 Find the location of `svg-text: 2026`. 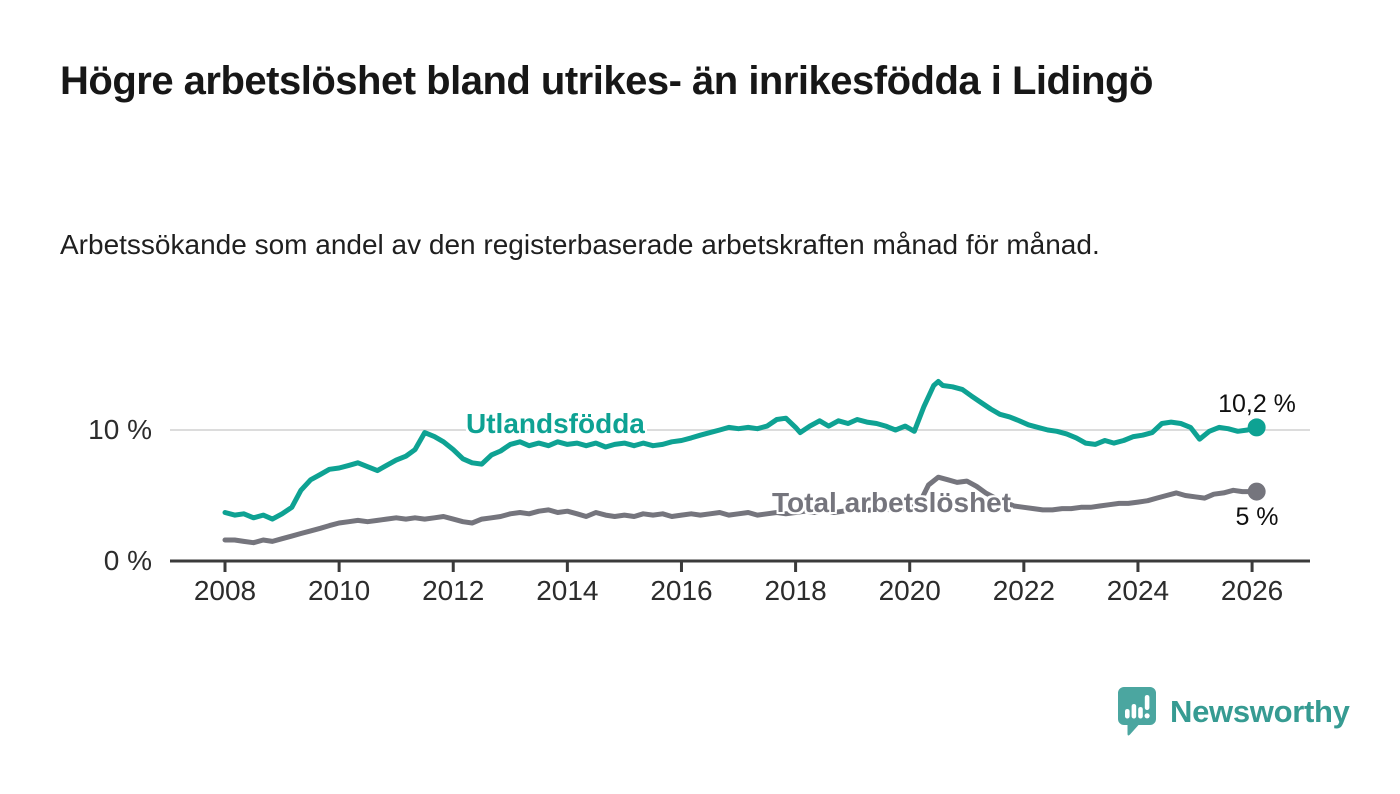

svg-text: 2026 is located at coordinates (1252, 590).